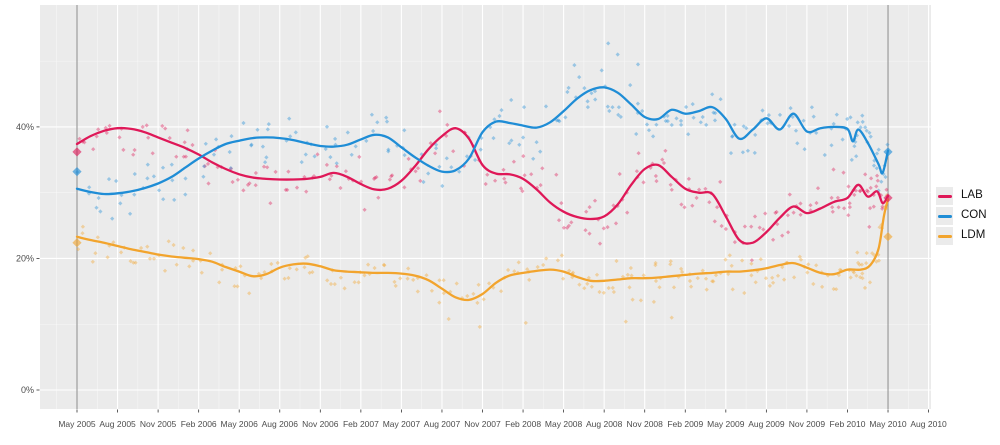 The height and width of the screenshot is (445, 1000). I want to click on legend-item-ldm: LDM, so click(961, 236).